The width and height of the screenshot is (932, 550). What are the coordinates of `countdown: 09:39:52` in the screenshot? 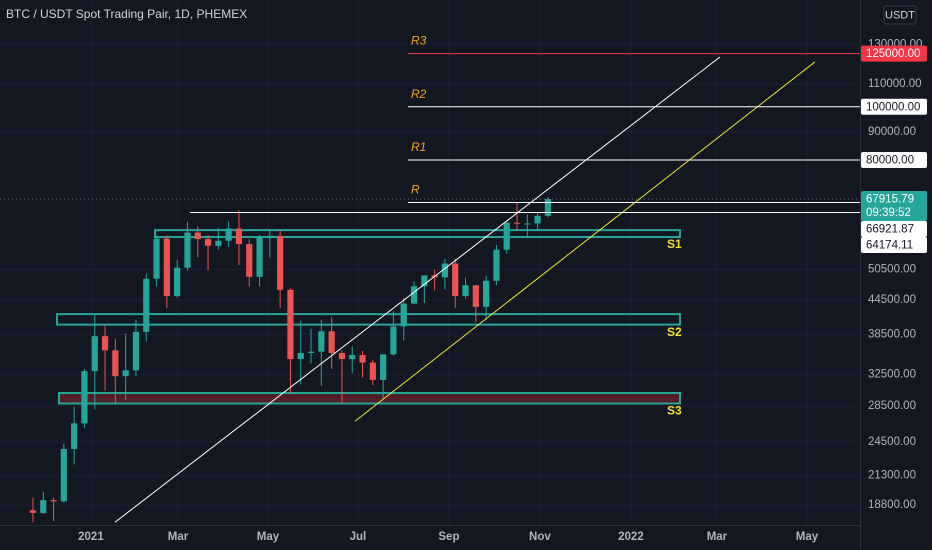 It's located at (888, 213).